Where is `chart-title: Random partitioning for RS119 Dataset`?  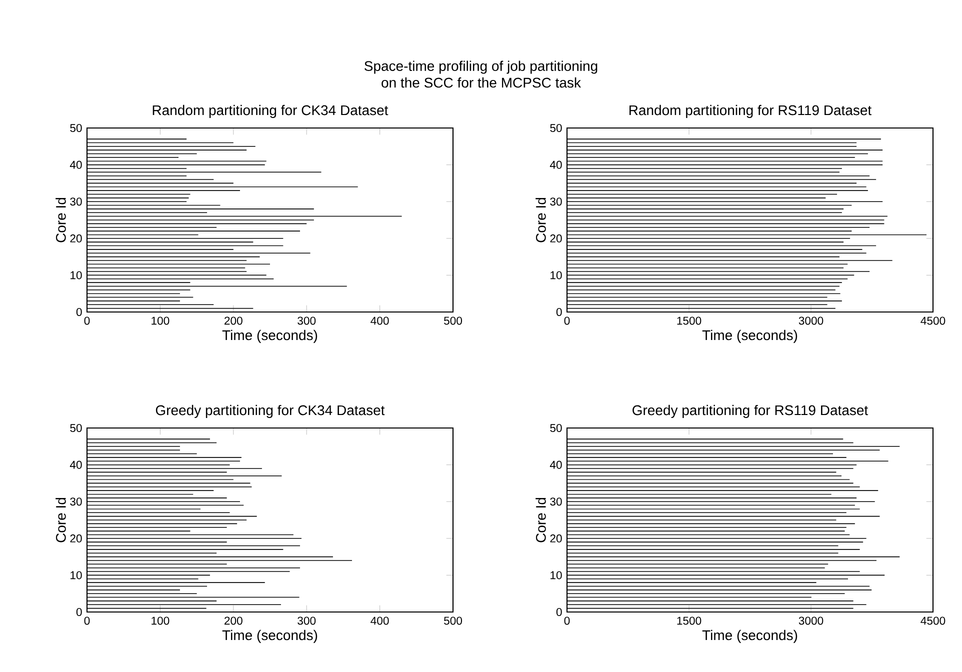 chart-title: Random partitioning for RS119 Dataset is located at coordinates (750, 111).